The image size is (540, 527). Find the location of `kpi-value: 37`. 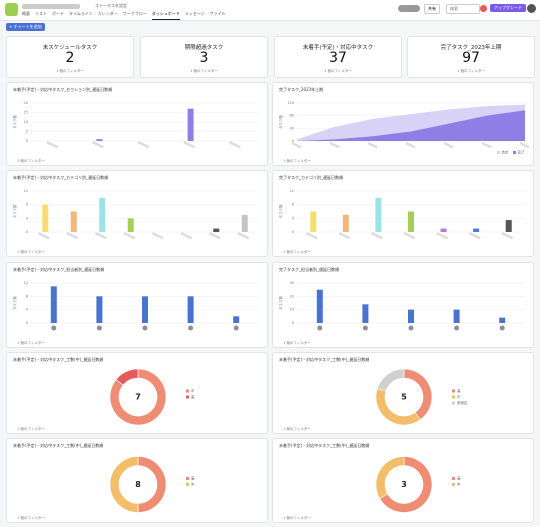

kpi-value: 37 is located at coordinates (338, 58).